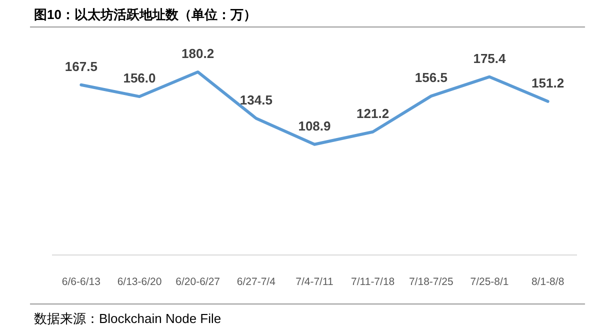  What do you see at coordinates (490, 58) in the screenshot?
I see `data-label: 175.4` at bounding box center [490, 58].